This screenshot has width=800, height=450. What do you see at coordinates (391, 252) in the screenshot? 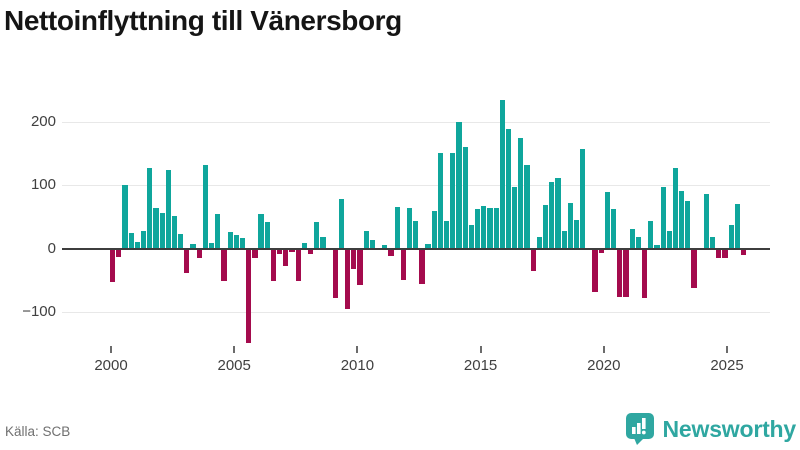
I see `bar-2011Q2` at bounding box center [391, 252].